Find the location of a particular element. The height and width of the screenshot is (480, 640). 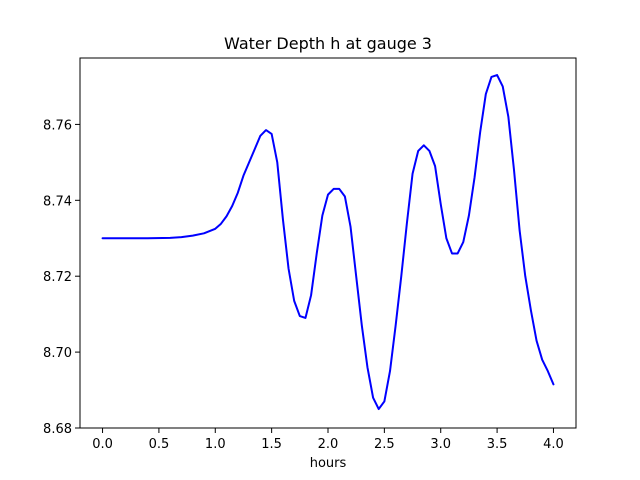

x-tick-label: 3.0 is located at coordinates (440, 444).